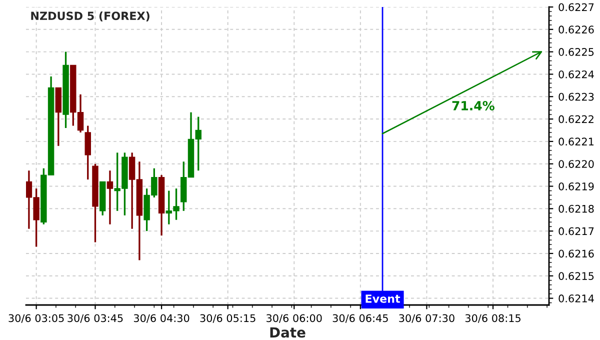  What do you see at coordinates (576, 164) in the screenshot?
I see `y-tick-label: 0.6220` at bounding box center [576, 164].